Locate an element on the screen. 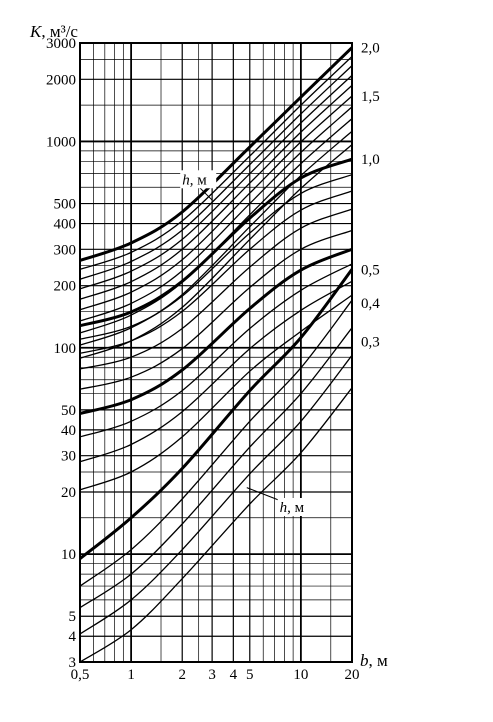 The image size is (493, 722). x-axis-title: b, м is located at coordinates (374, 660).